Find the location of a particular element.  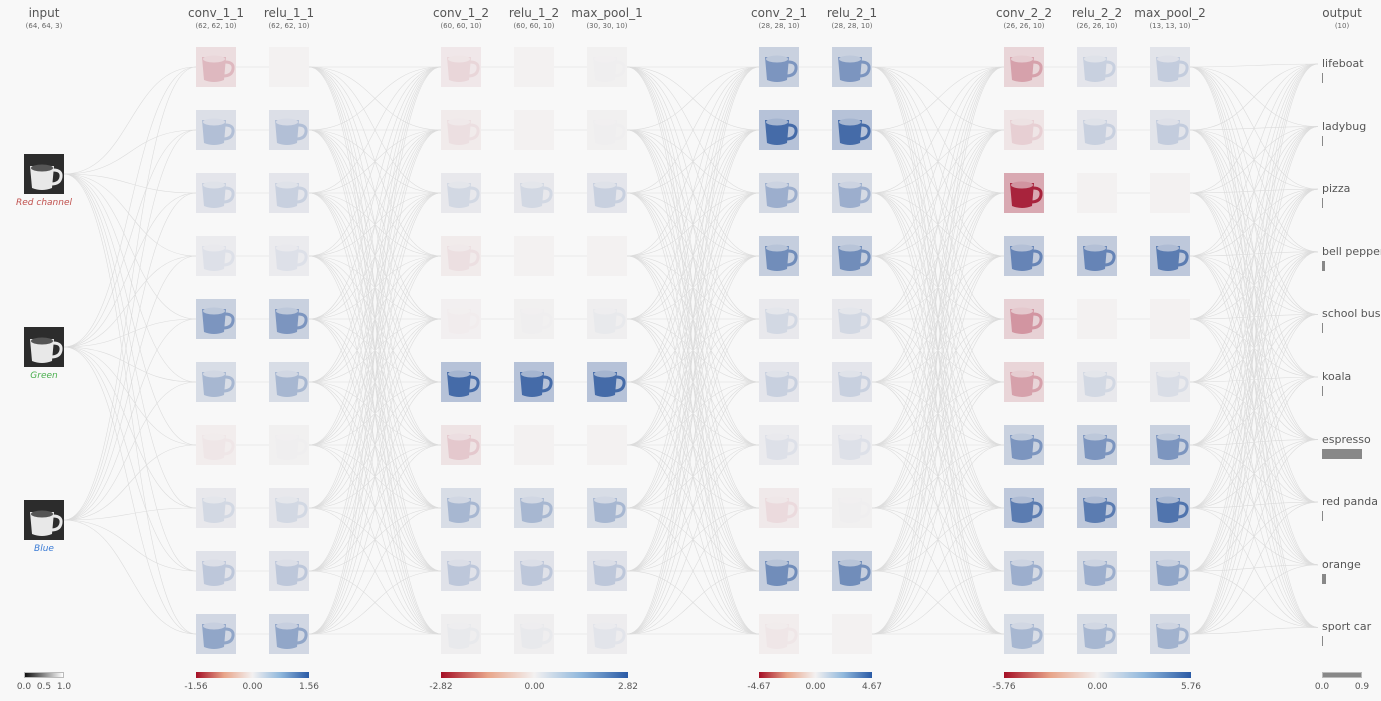

output-class-label: koala is located at coordinates (1337, 376).